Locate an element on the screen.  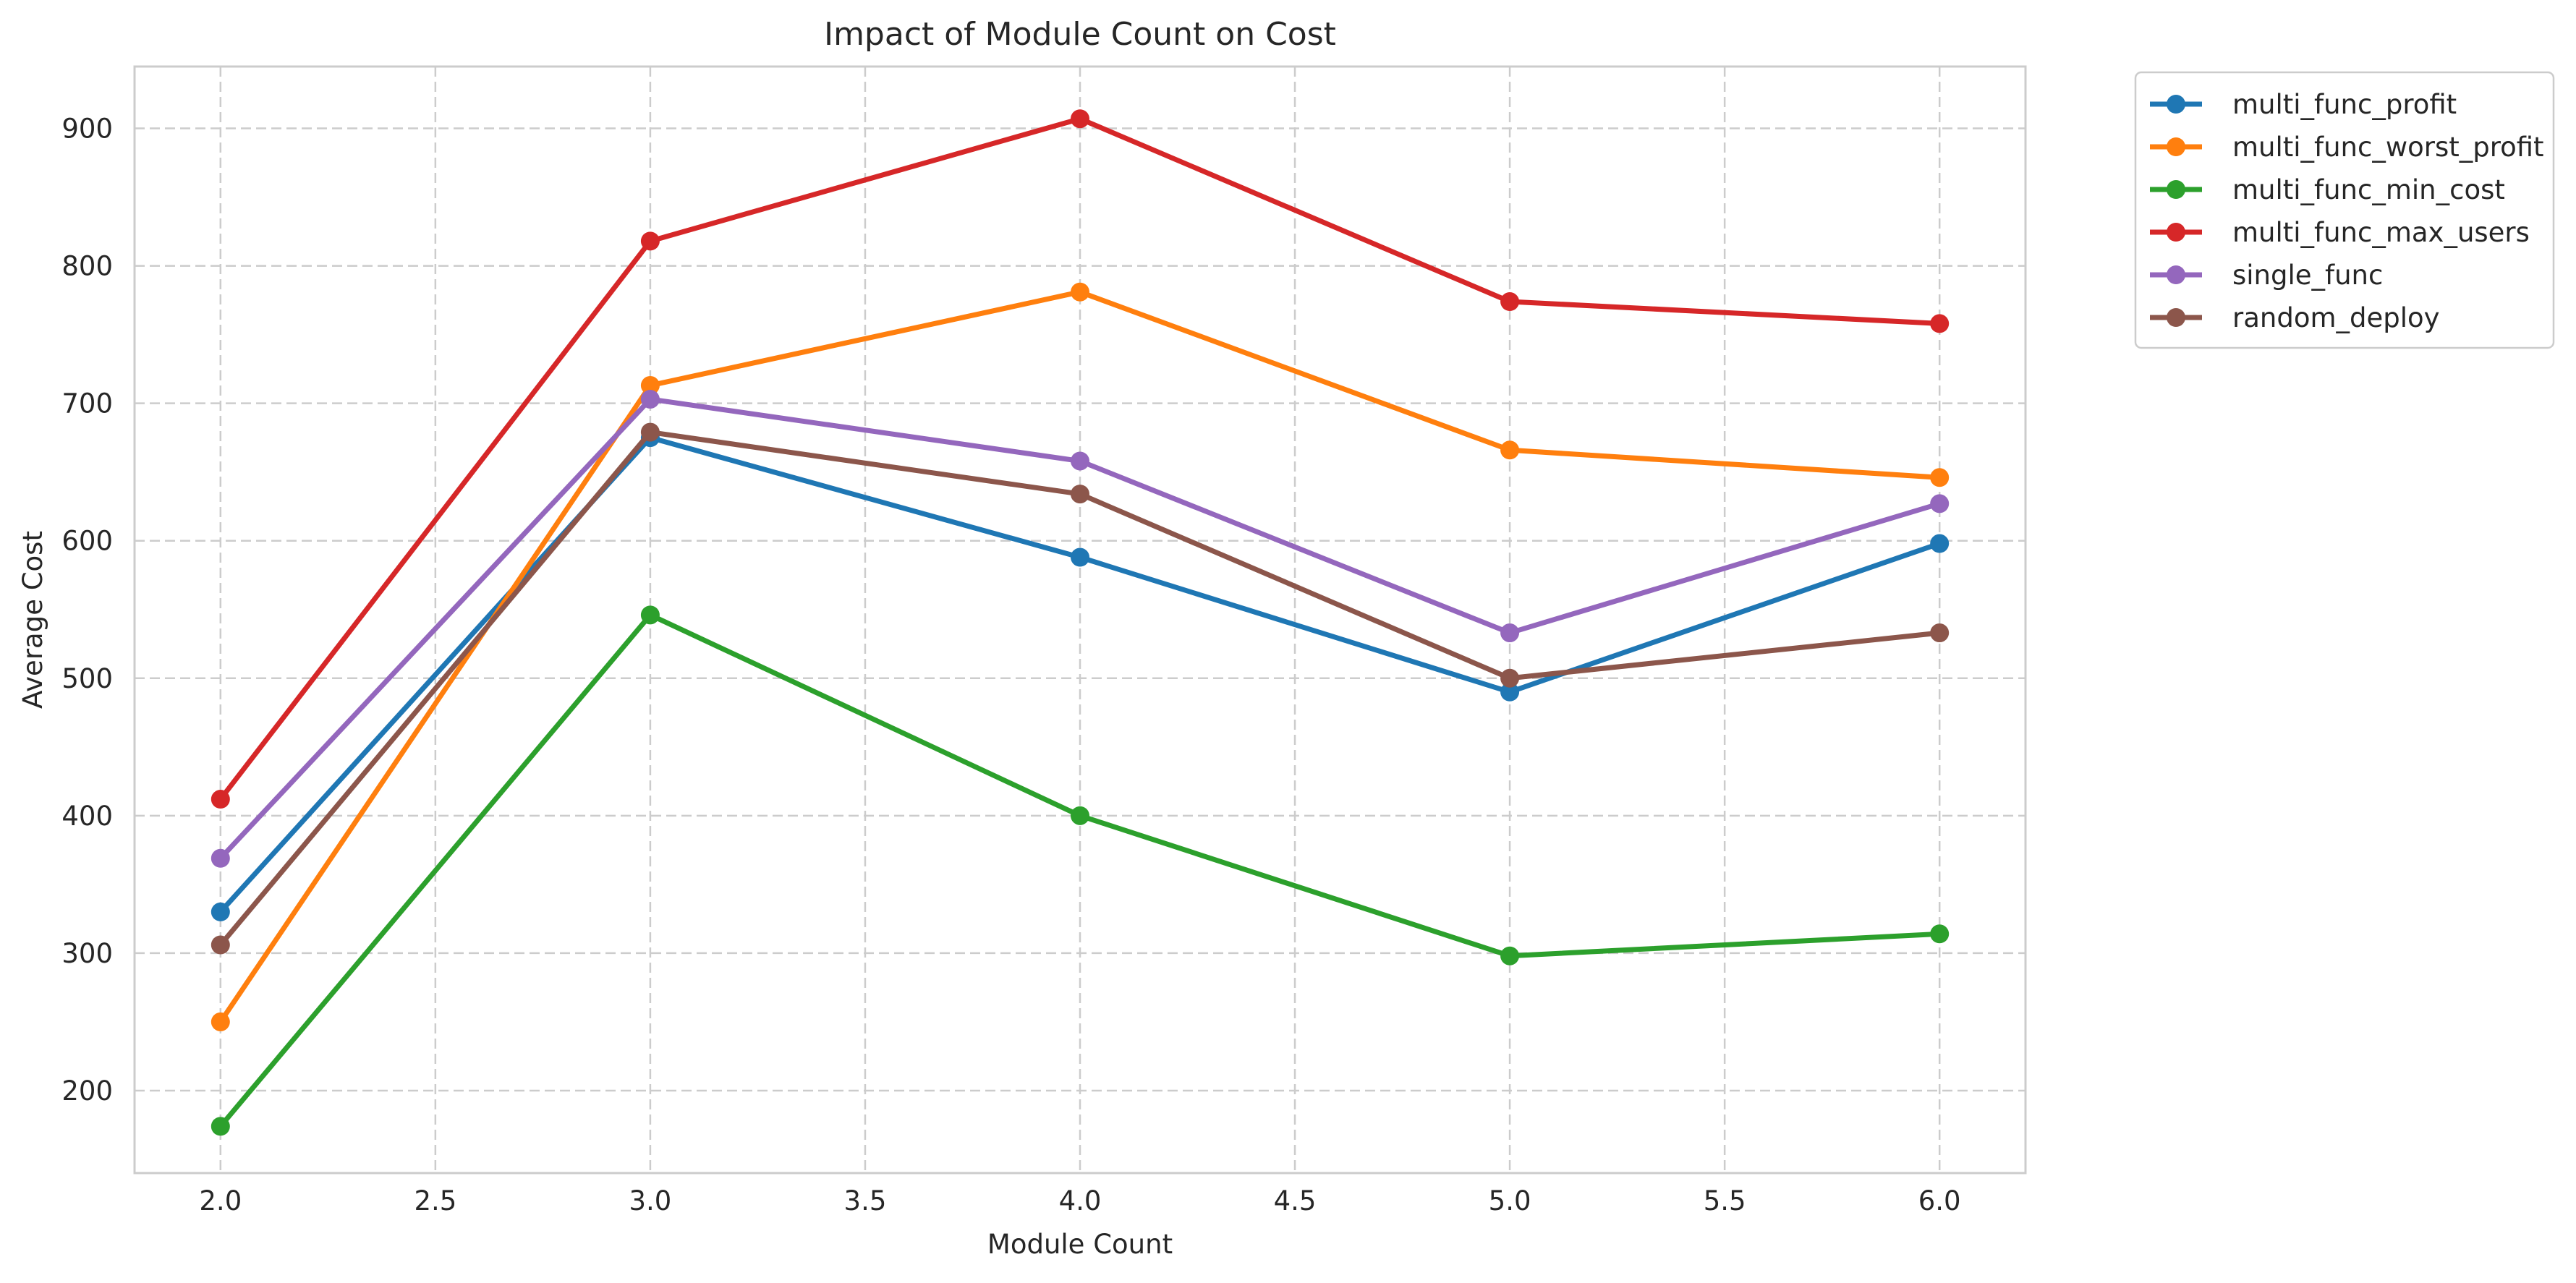
legend-item: multi_func_min_cost is located at coordinates (2327, 189).